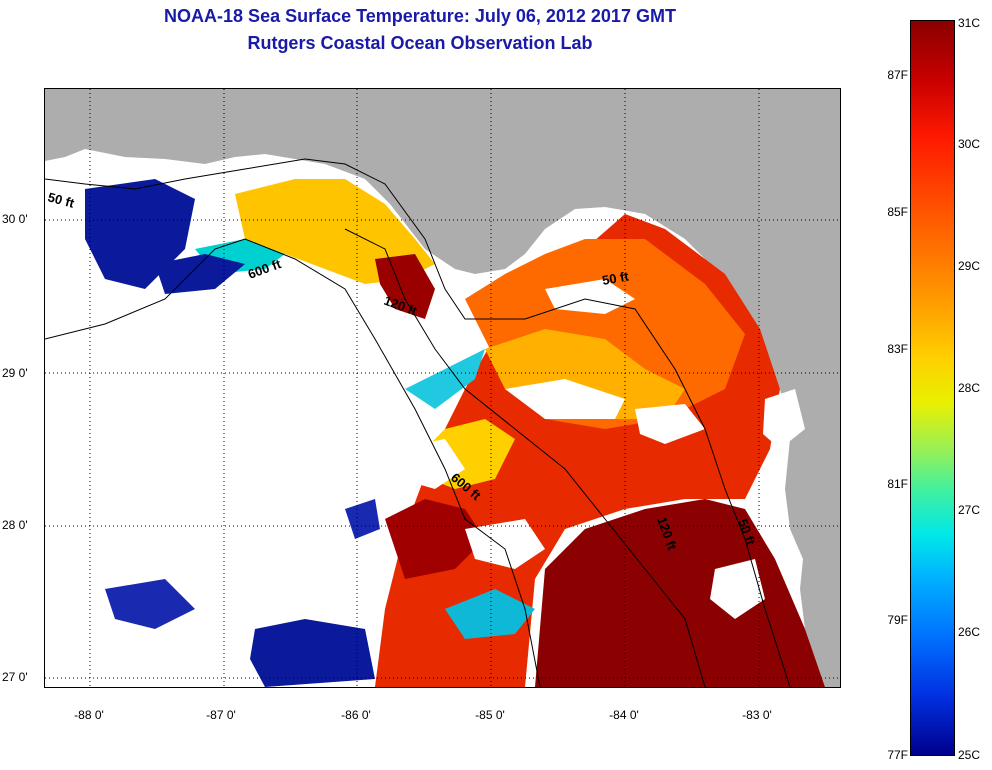 This screenshot has width=992, height=770. Describe the element at coordinates (897, 212) in the screenshot. I see `colorbar-label-85f: 85F` at that location.